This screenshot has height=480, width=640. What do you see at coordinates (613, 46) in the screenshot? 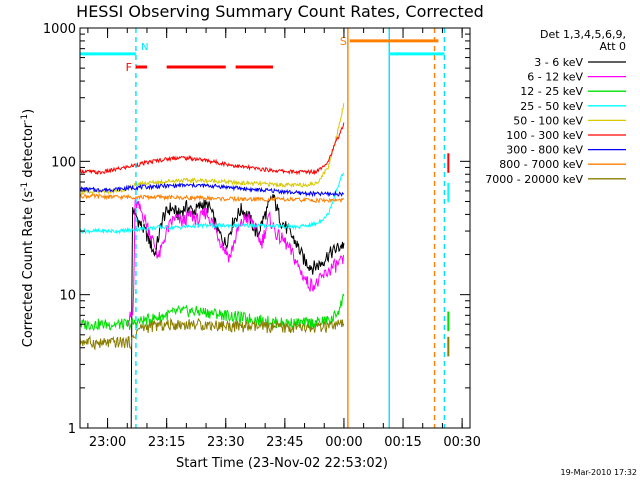
I see `legend-title-2: Att 0` at bounding box center [613, 46].